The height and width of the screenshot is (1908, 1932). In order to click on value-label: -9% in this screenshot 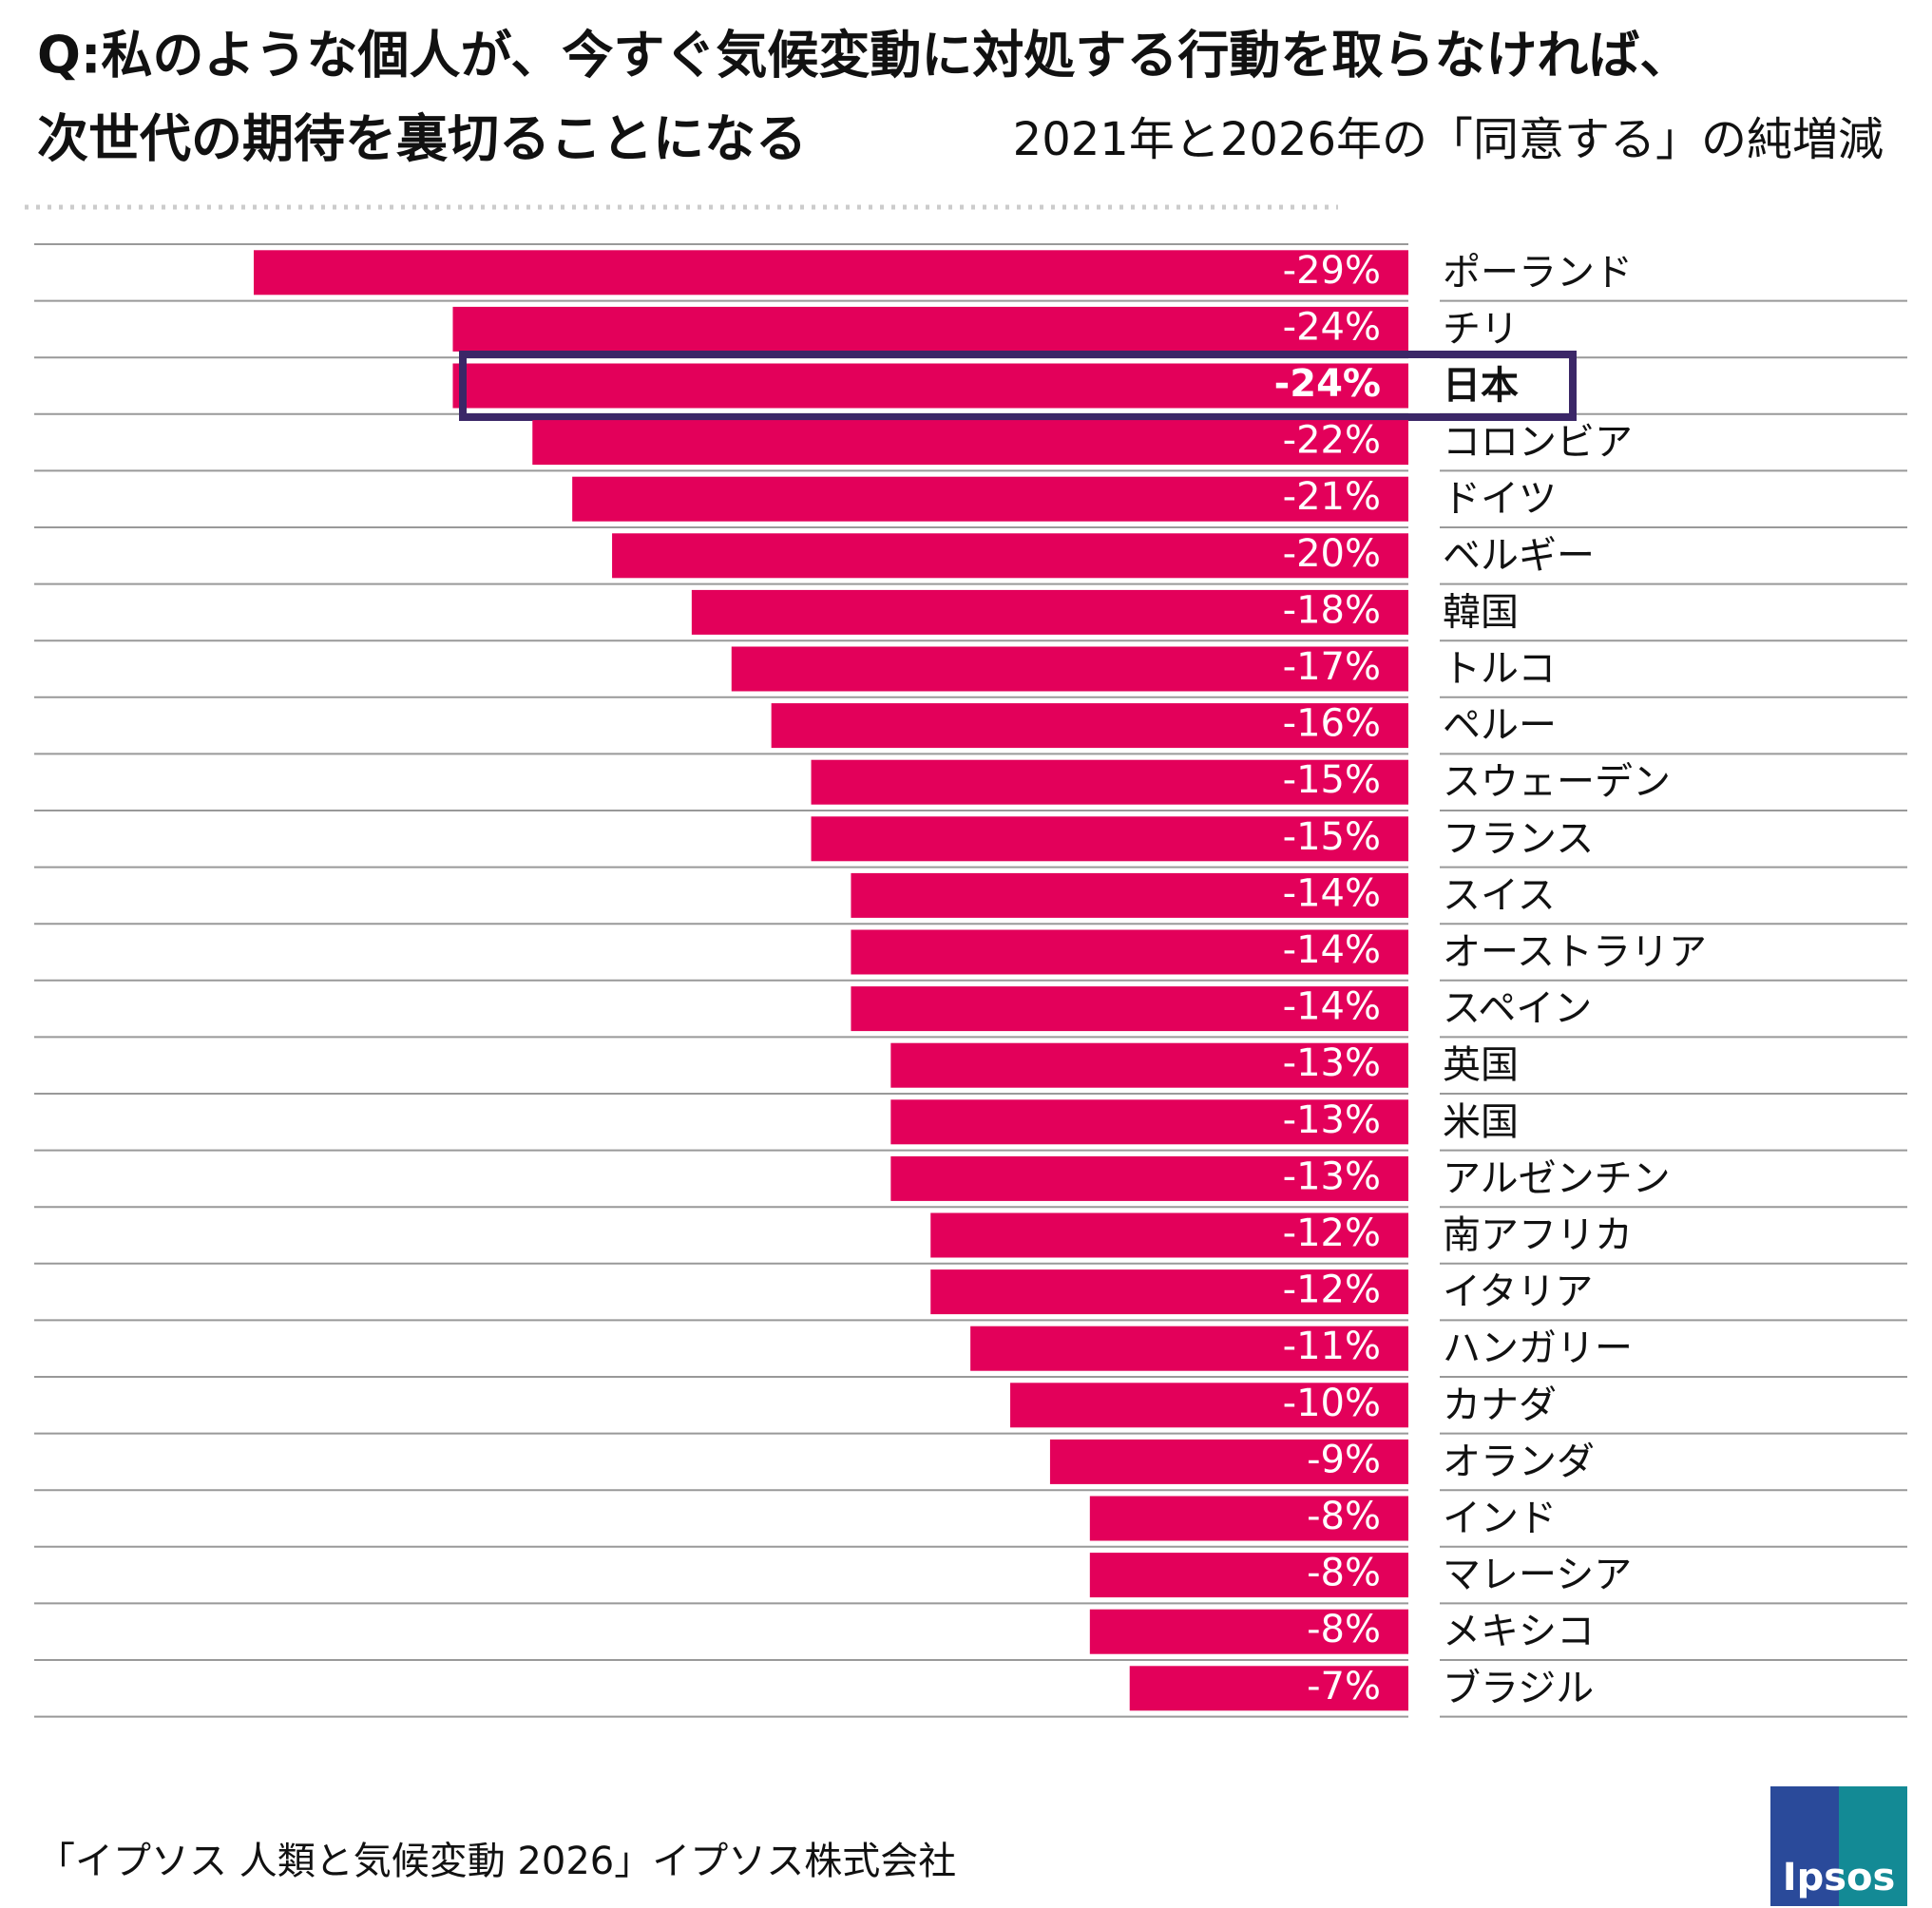, I will do `click(1344, 1459)`.